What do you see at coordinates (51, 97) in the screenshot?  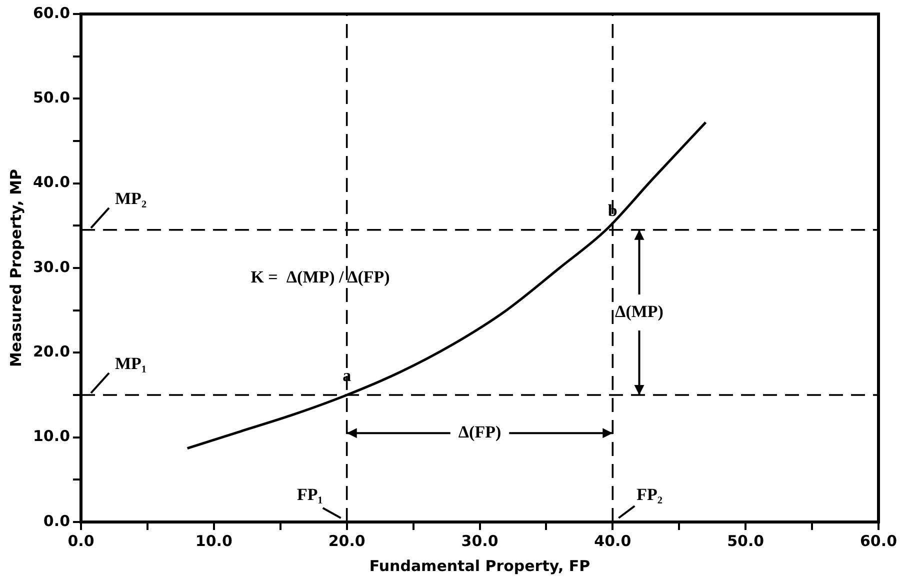 I see `y-tick-label: 50.0` at bounding box center [51, 97].